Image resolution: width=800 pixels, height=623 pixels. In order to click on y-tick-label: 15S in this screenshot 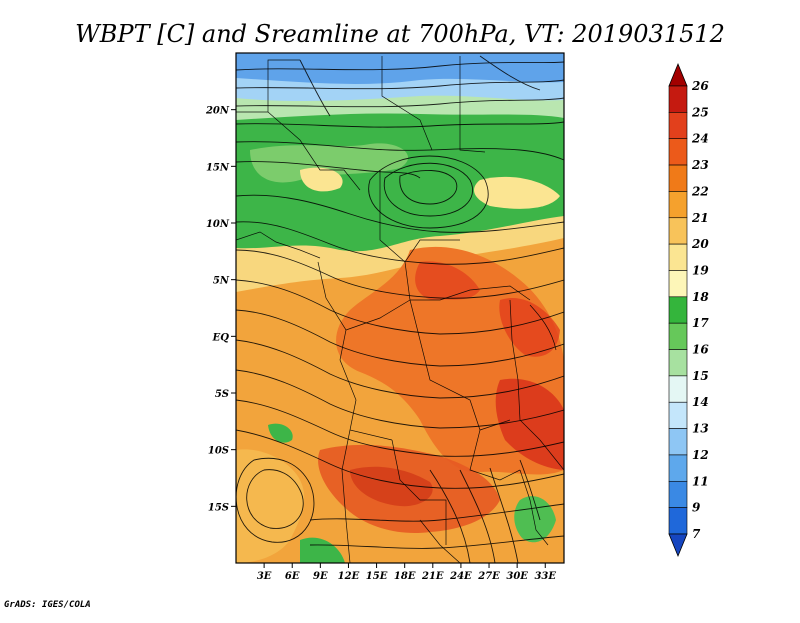, I will do `click(218, 507)`.